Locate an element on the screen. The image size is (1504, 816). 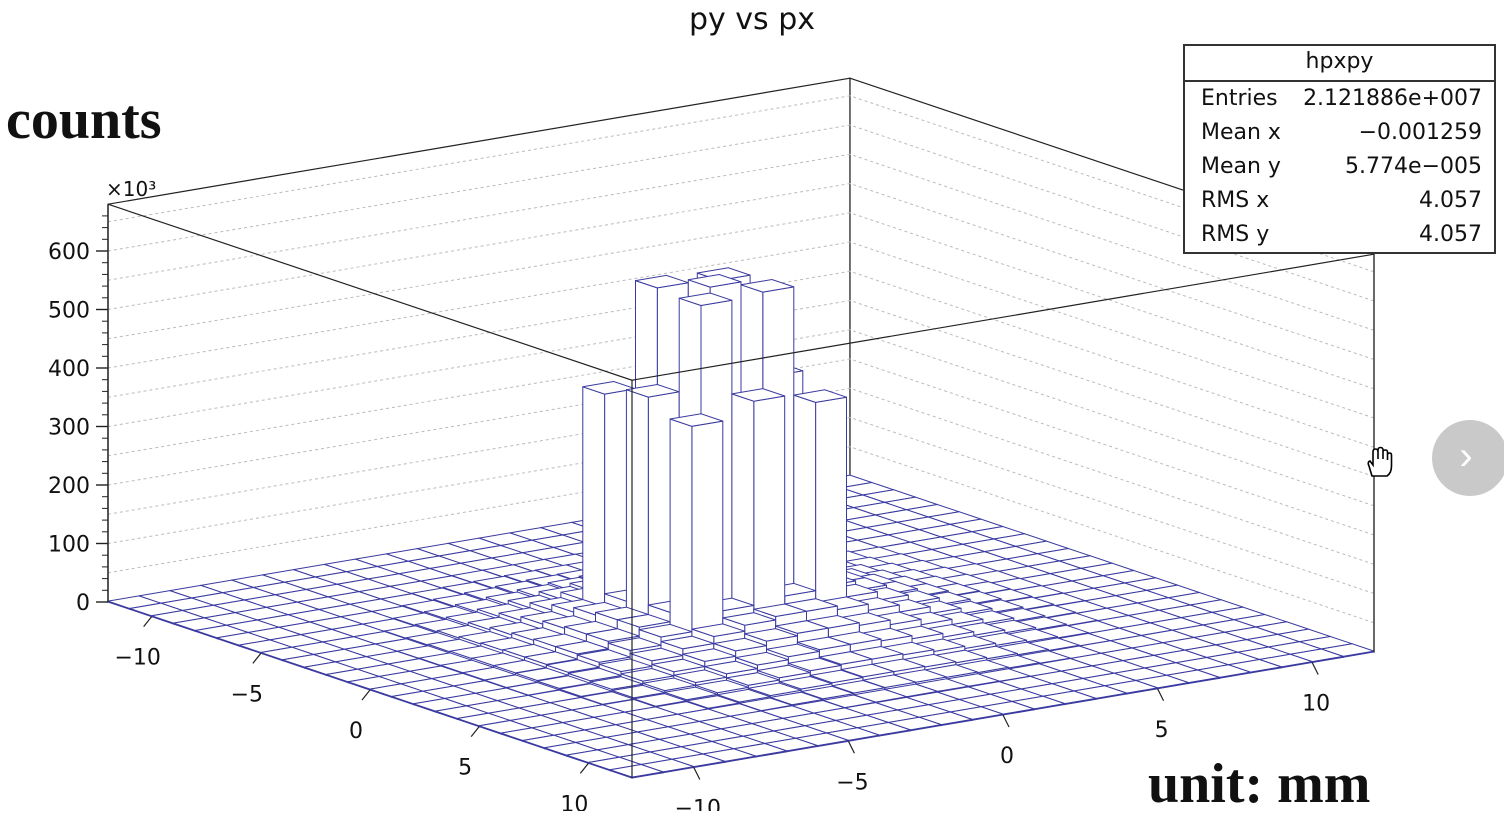
next-slide-button: › is located at coordinates (1468, 458).